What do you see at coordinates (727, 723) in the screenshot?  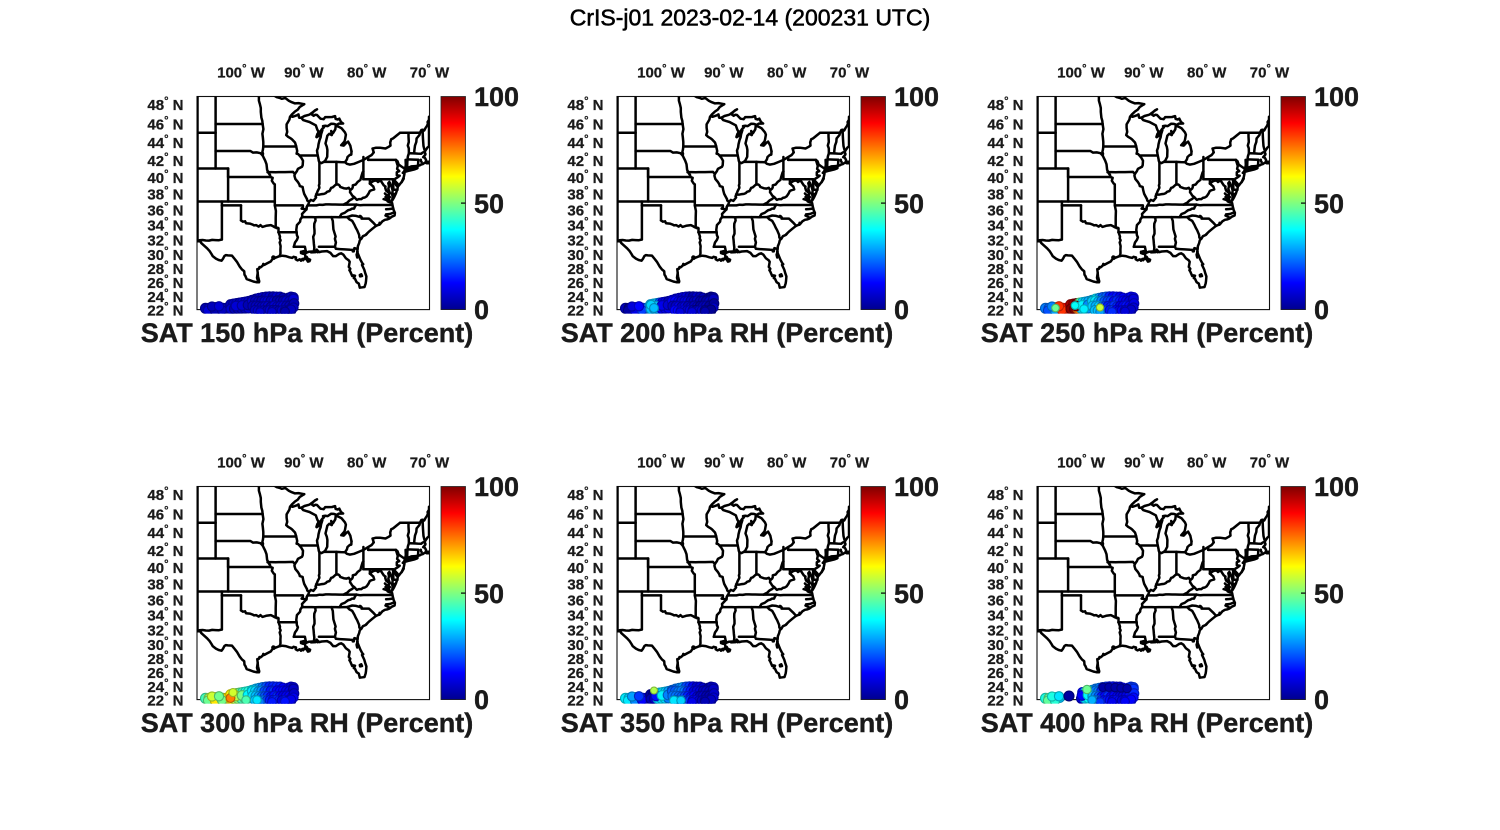 I see `svg-text: SAT 350 hPa RH (Percent)` at bounding box center [727, 723].